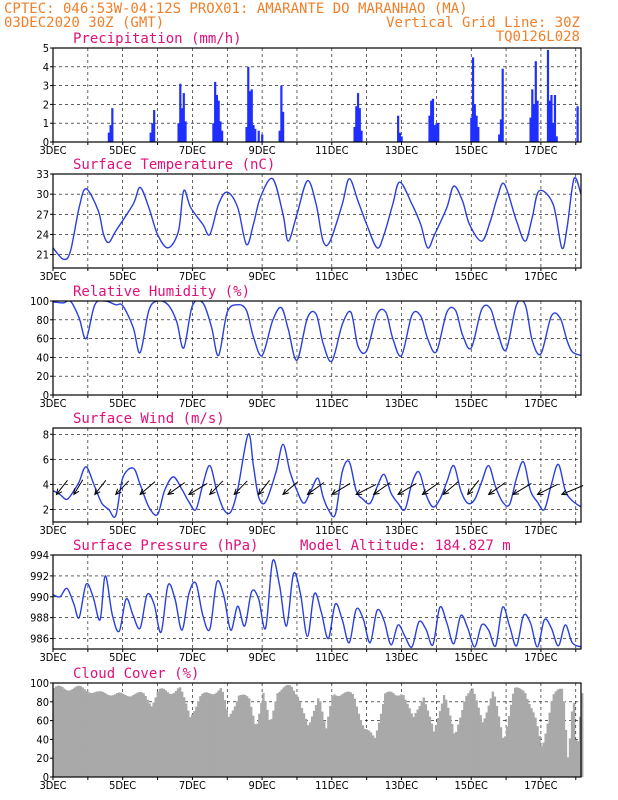 The width and height of the screenshot is (618, 800). Describe the element at coordinates (42, 255) in the screenshot. I see `y-tick-label: 21` at that location.